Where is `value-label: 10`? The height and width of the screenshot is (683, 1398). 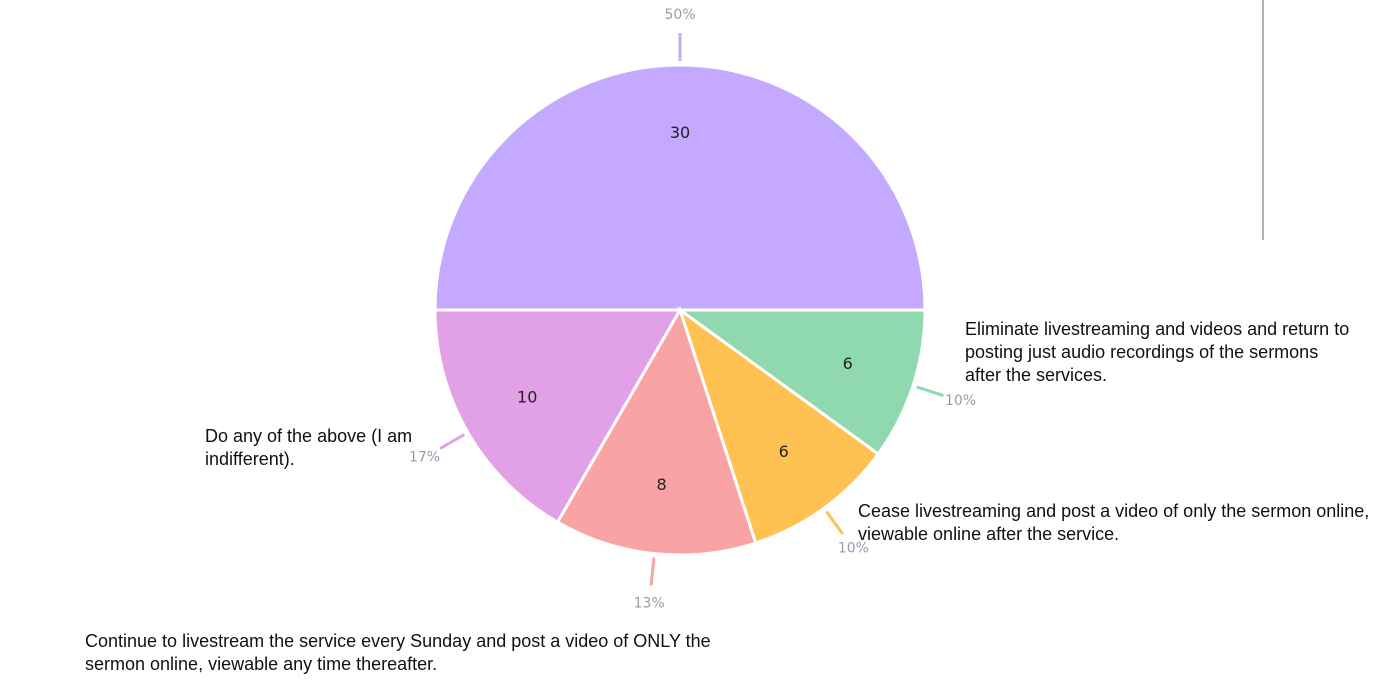 value-label: 10 is located at coordinates (527, 397).